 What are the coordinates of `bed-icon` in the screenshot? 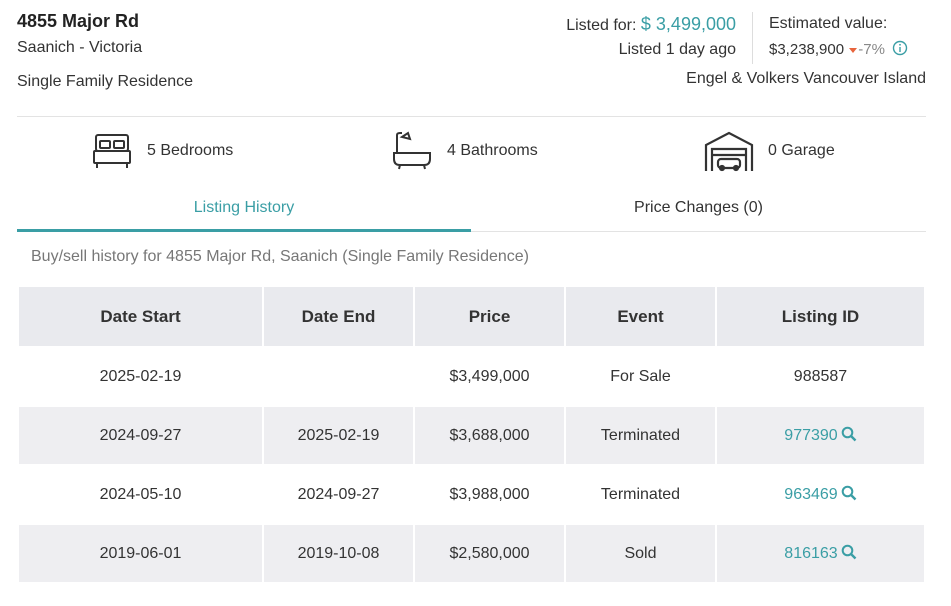 It's located at (112, 151).